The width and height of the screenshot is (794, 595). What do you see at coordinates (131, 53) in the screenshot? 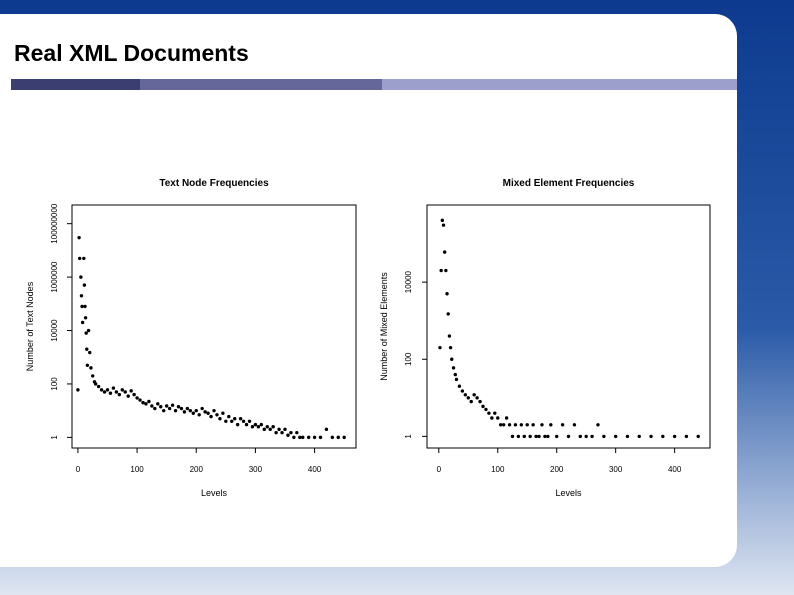
I see `slide-title: Real XML Documents` at bounding box center [131, 53].